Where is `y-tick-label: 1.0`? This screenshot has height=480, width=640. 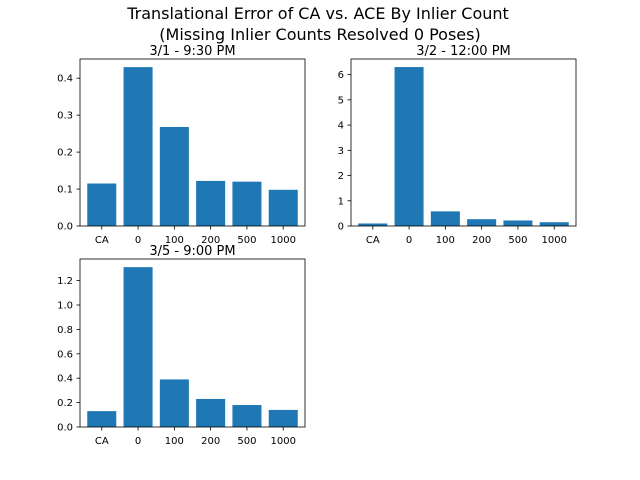 y-tick-label: 1.0 is located at coordinates (65, 305).